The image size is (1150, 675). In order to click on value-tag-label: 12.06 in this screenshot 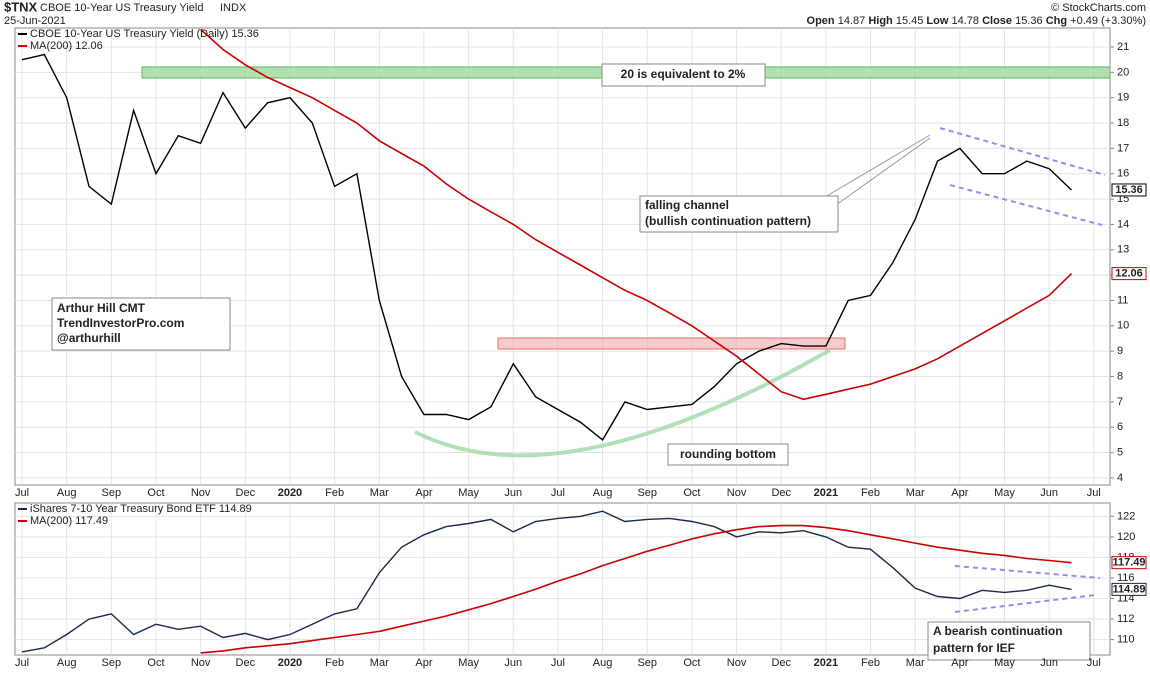, I will do `click(1129, 274)`.